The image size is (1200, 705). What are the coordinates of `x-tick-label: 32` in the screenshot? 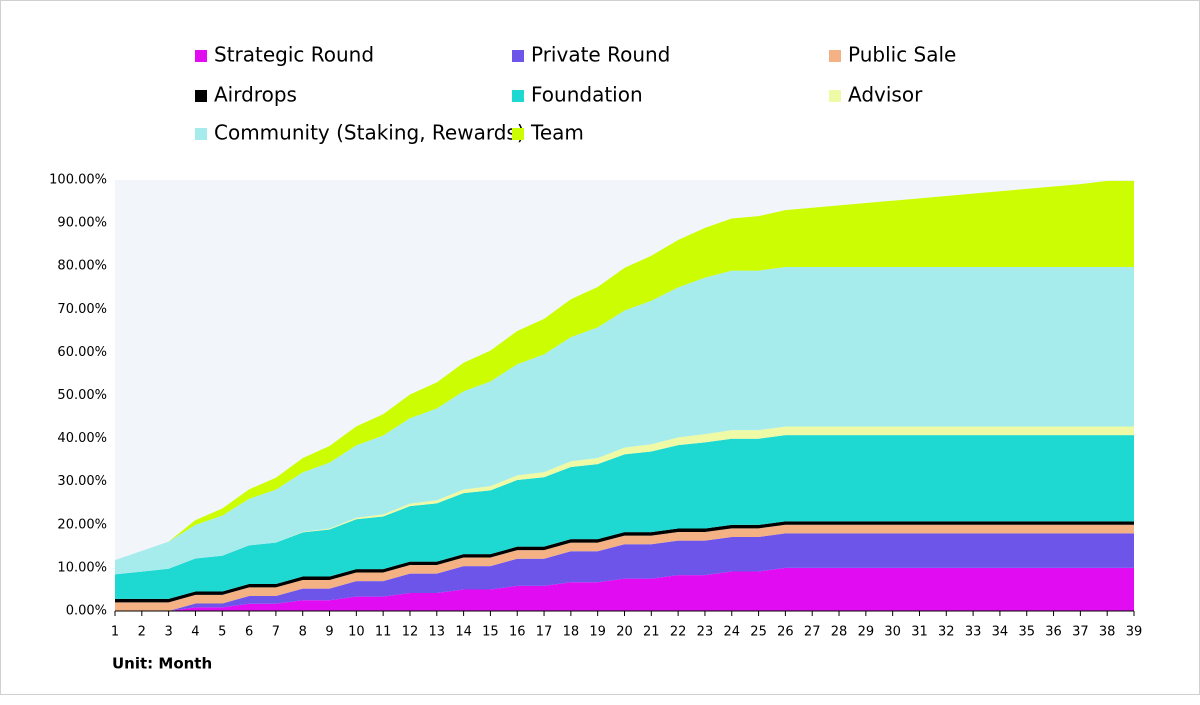 It's located at (946, 632).